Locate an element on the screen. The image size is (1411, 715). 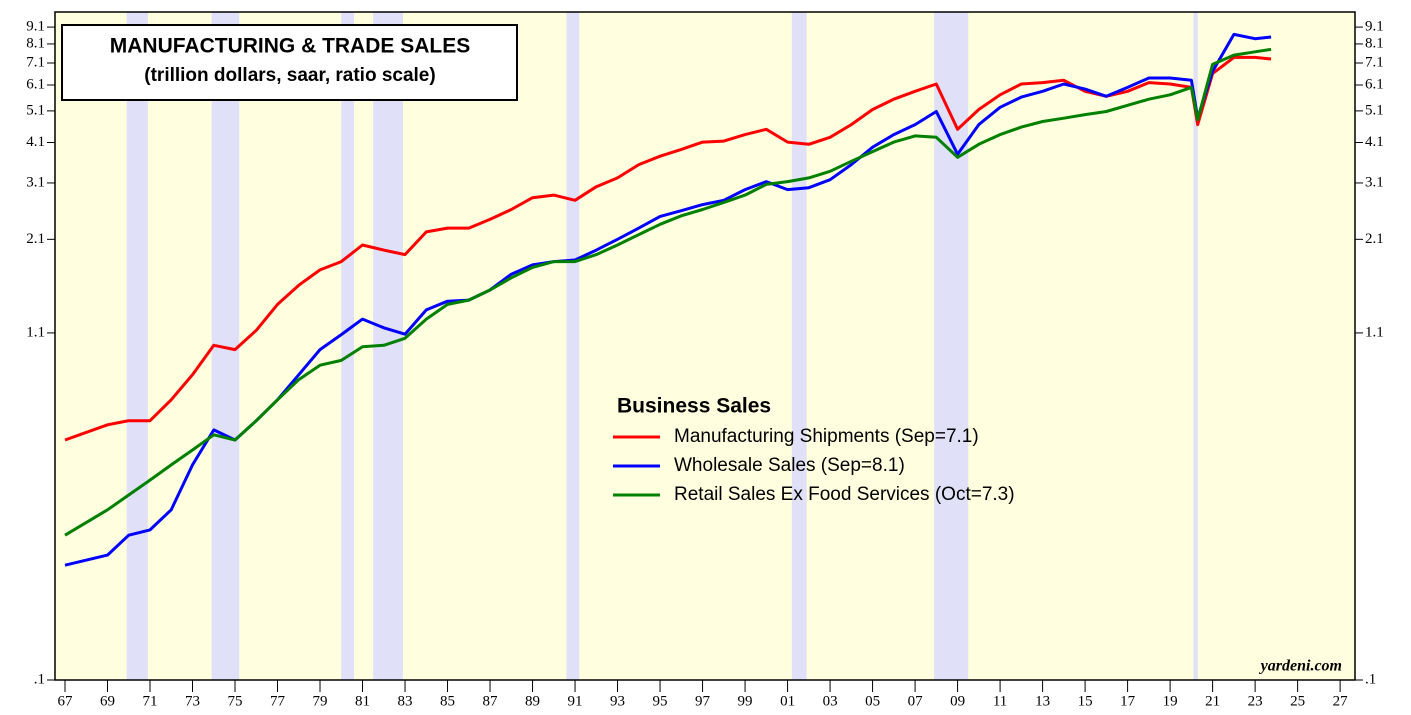
x-tick-label: 75 is located at coordinates (235, 701).